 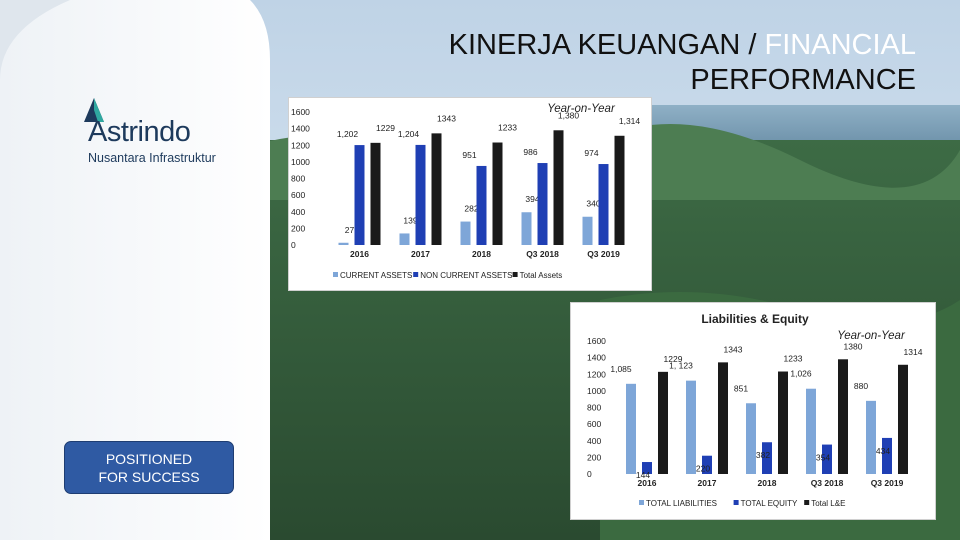 What do you see at coordinates (149, 476) in the screenshot?
I see `button-line2: FOR SUCCESS` at bounding box center [149, 476].